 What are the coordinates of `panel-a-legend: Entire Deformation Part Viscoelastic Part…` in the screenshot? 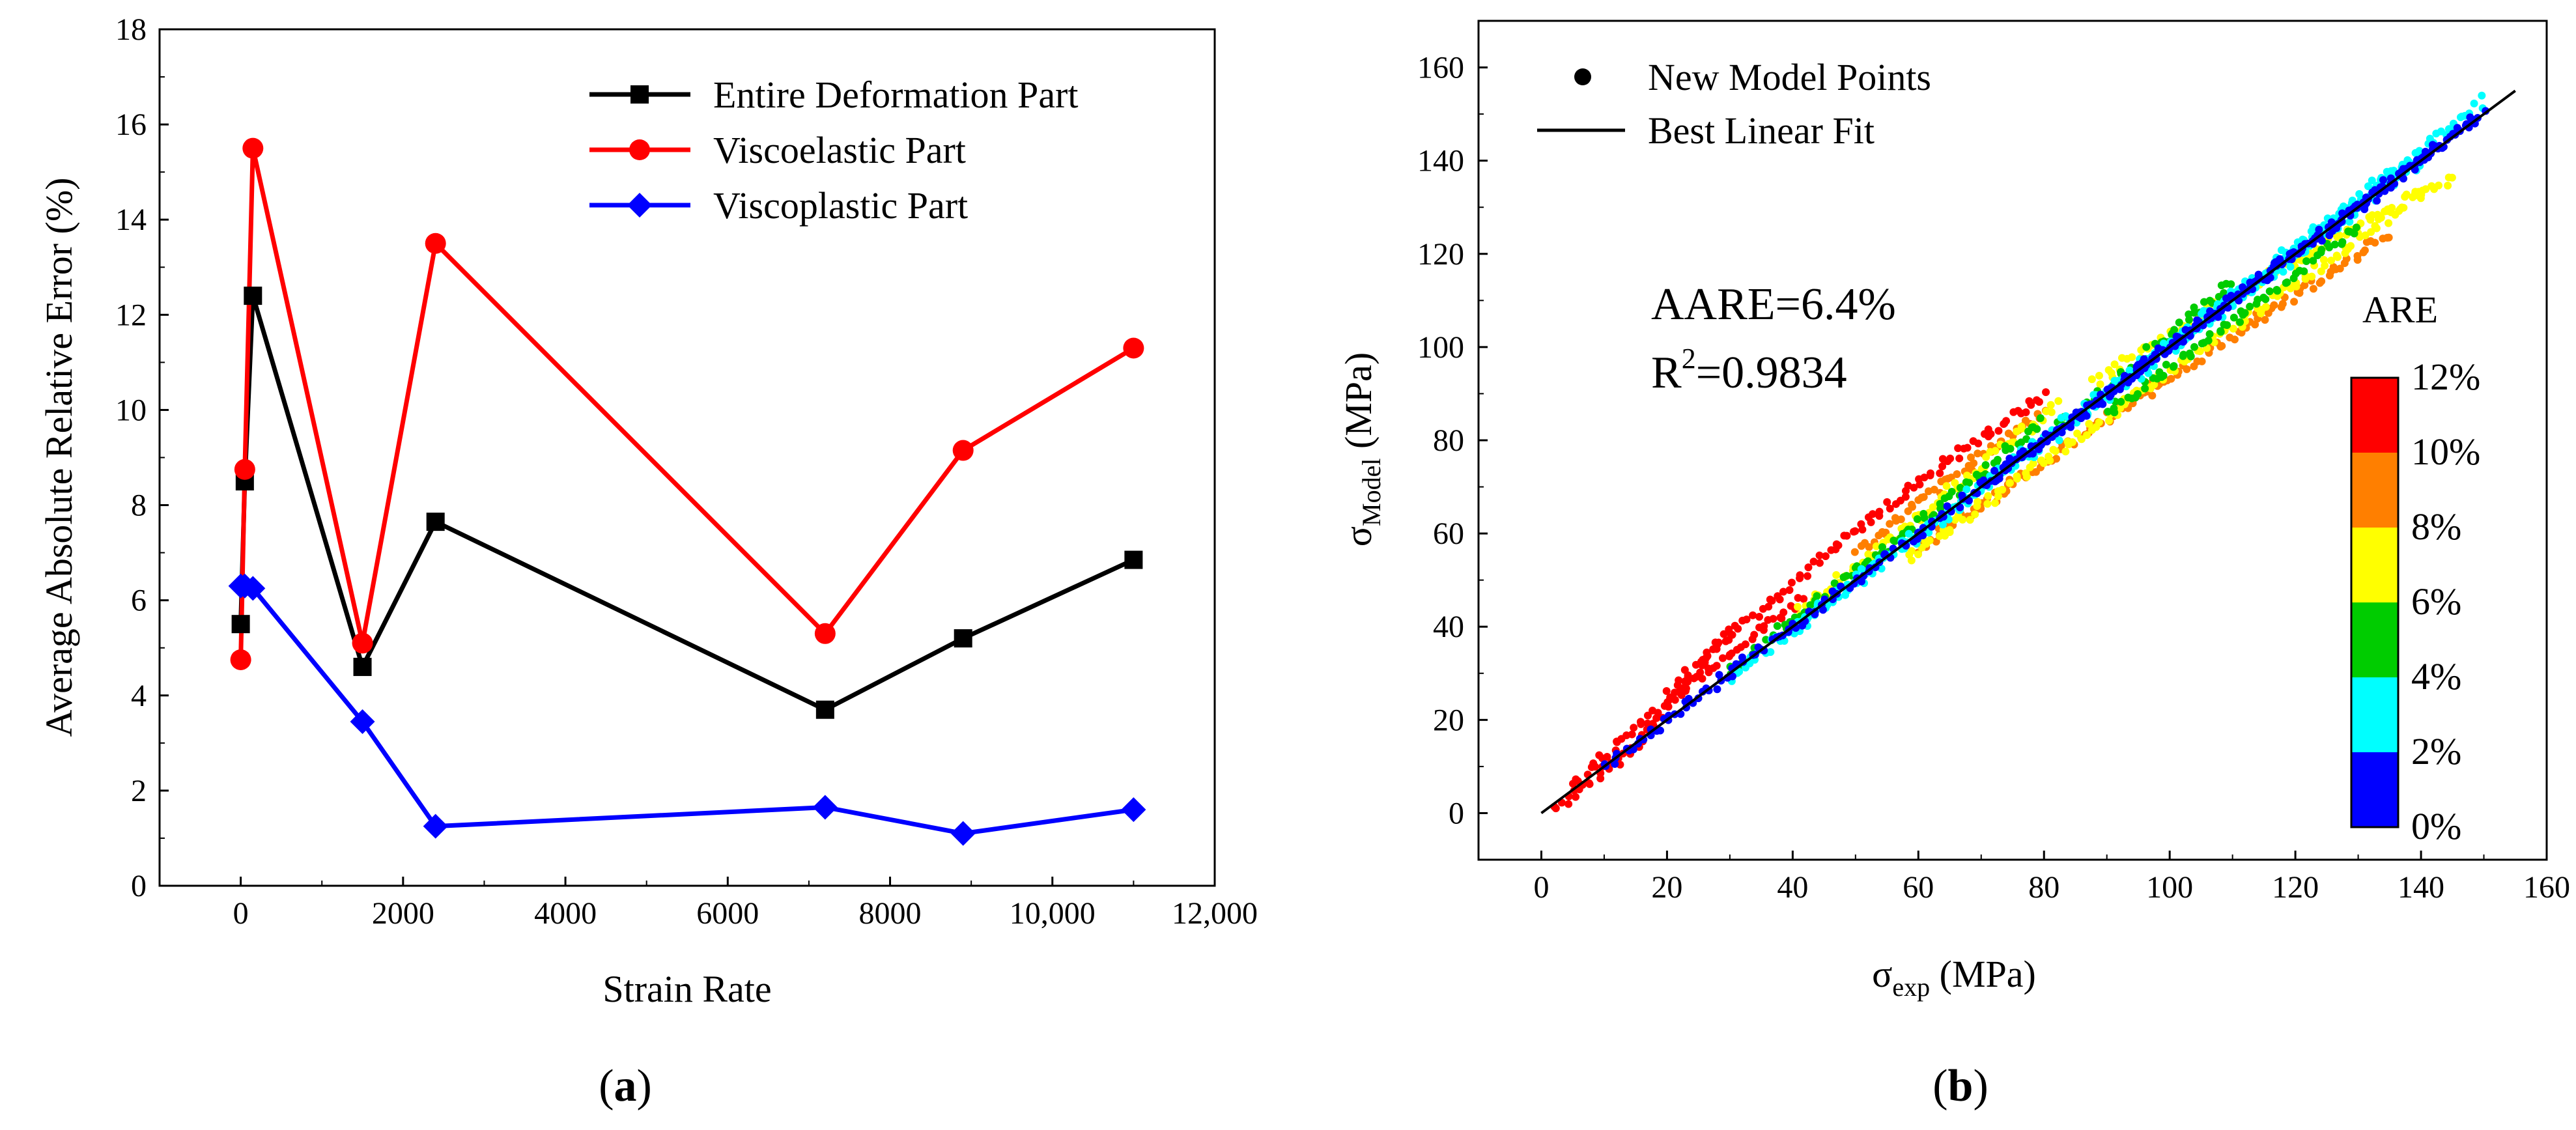 It's located at (834, 150).